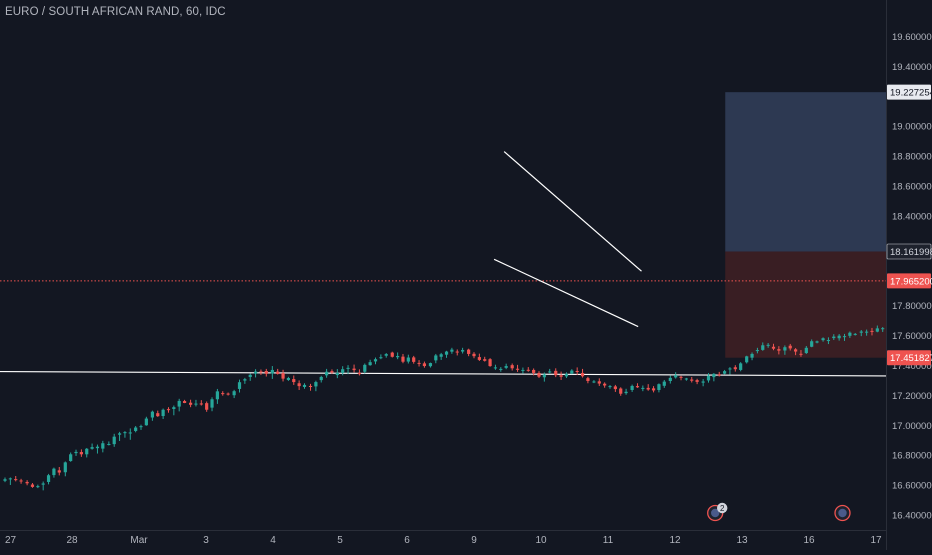 Image resolution: width=932 pixels, height=555 pixels. Describe the element at coordinates (912, 127) in the screenshot. I see `price-axis-label: 19.000000` at that location.